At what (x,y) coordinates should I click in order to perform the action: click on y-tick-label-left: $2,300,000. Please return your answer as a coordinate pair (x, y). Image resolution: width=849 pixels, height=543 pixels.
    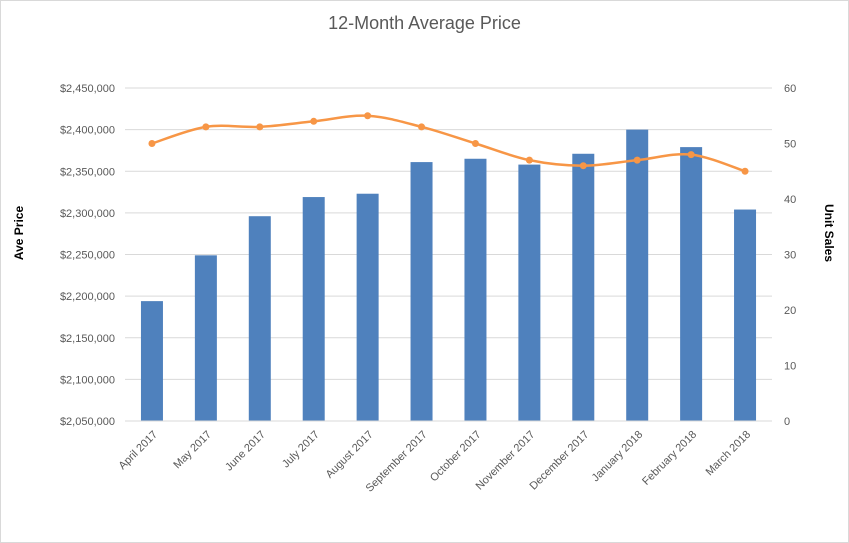
    Looking at the image, I should click on (87, 214).